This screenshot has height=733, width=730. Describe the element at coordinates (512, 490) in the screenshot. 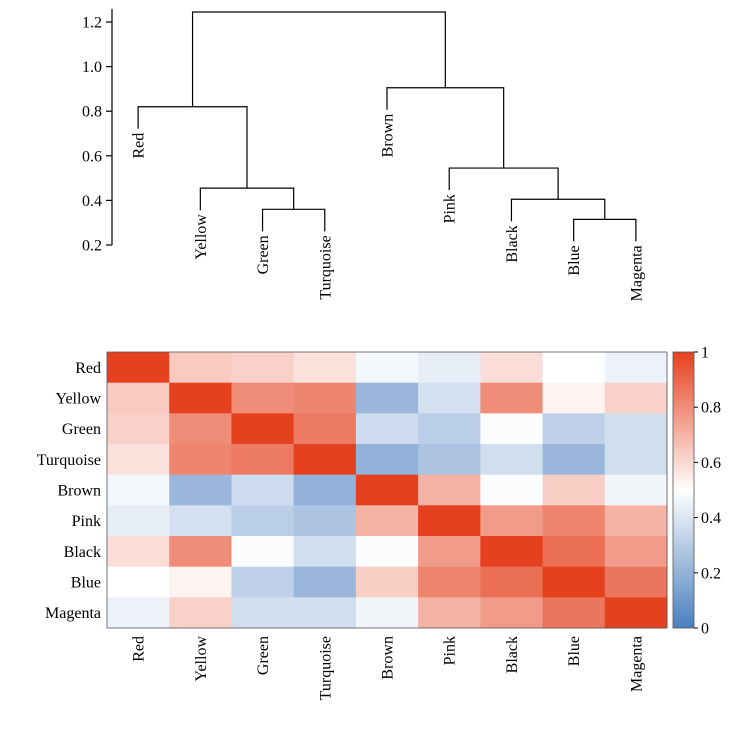

I see `heatmap-cell-brown-black` at that location.